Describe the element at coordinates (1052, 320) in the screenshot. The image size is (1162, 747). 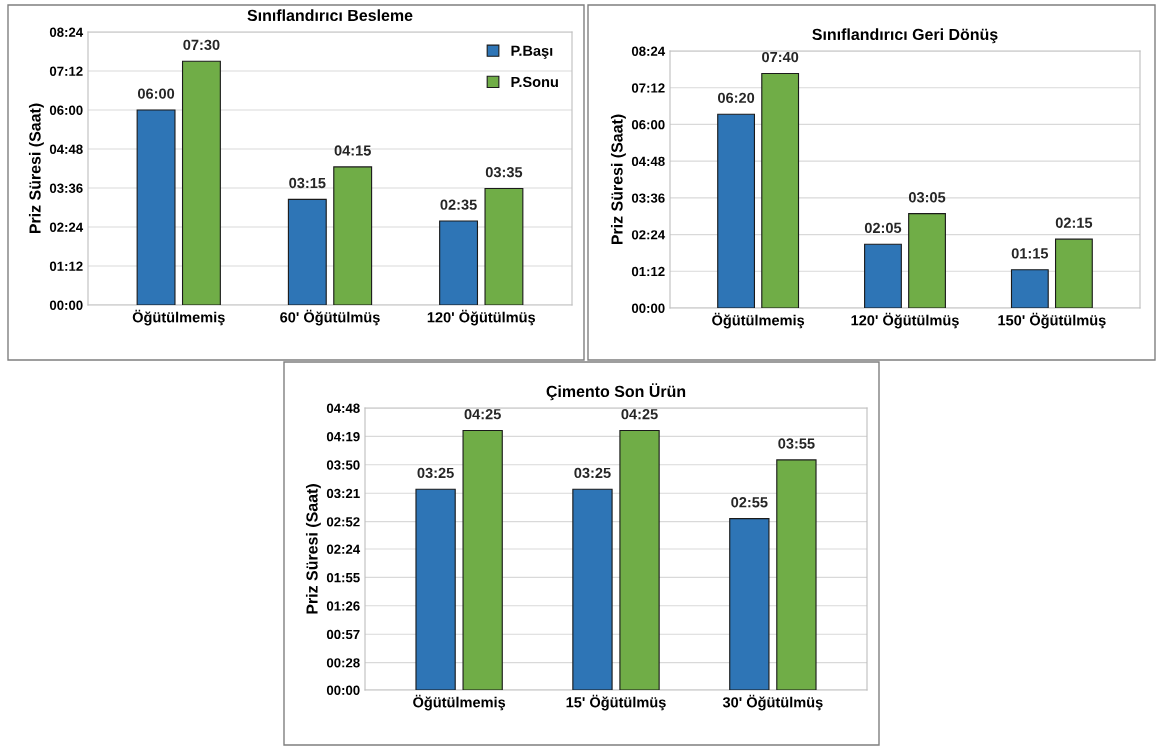
I see `x-tick-label: 150' Öğütülmüş` at that location.